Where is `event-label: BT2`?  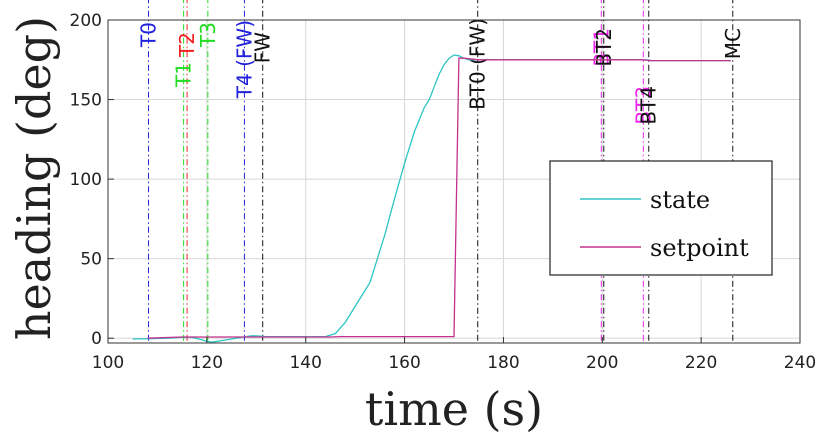
event-label: BT2 is located at coordinates (604, 47).